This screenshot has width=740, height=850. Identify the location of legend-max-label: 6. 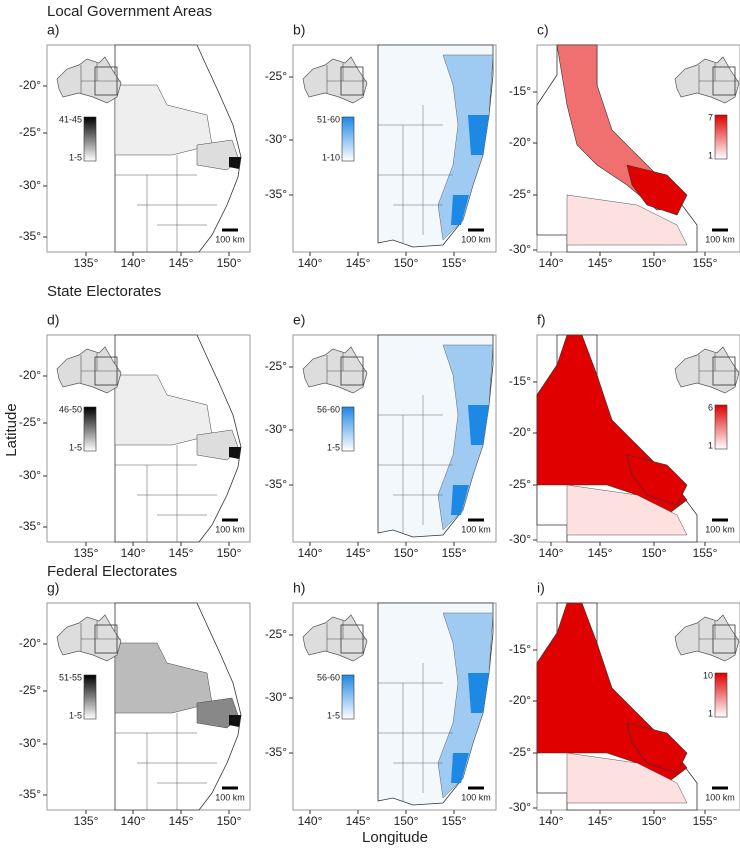
(710, 407).